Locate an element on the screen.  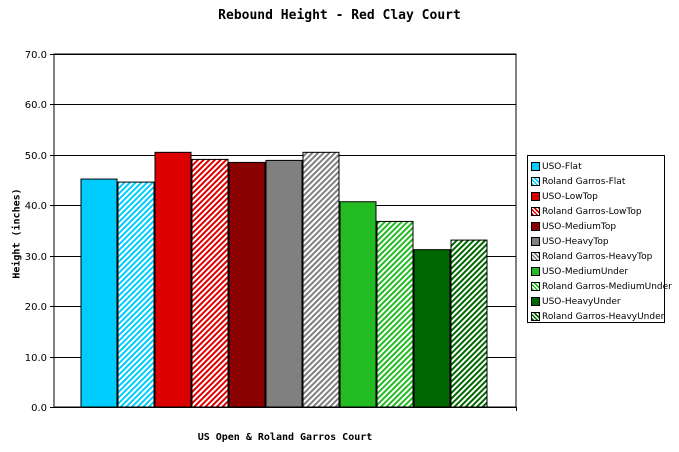
bar-uso-mediumunder is located at coordinates (358, 304).